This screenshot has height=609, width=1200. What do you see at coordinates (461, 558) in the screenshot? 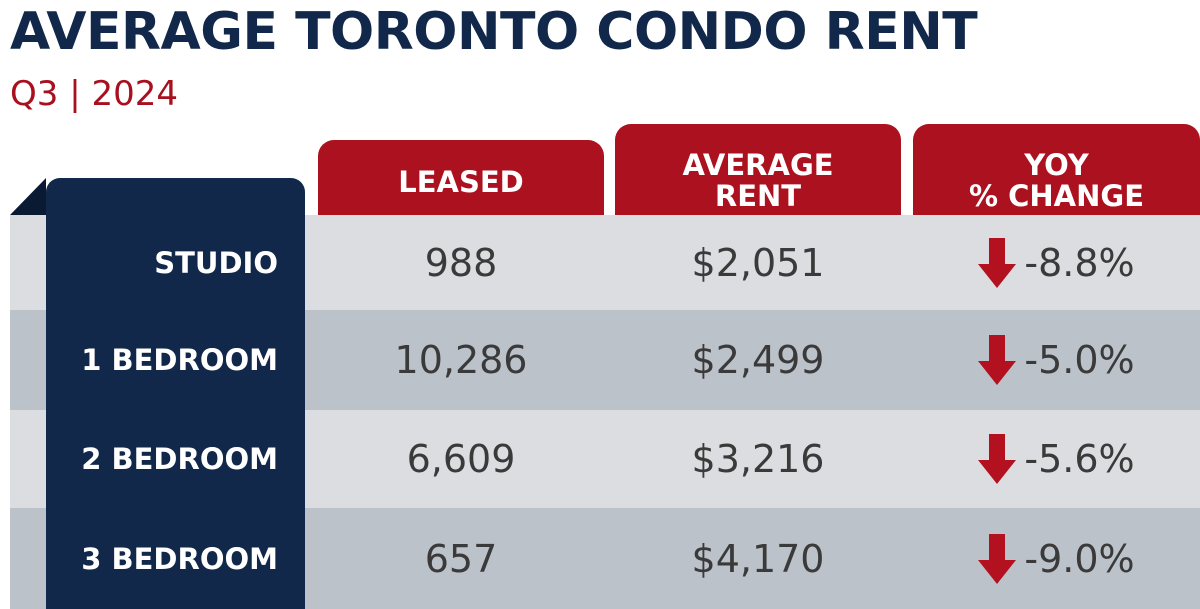
I see `cell: 657` at bounding box center [461, 558].